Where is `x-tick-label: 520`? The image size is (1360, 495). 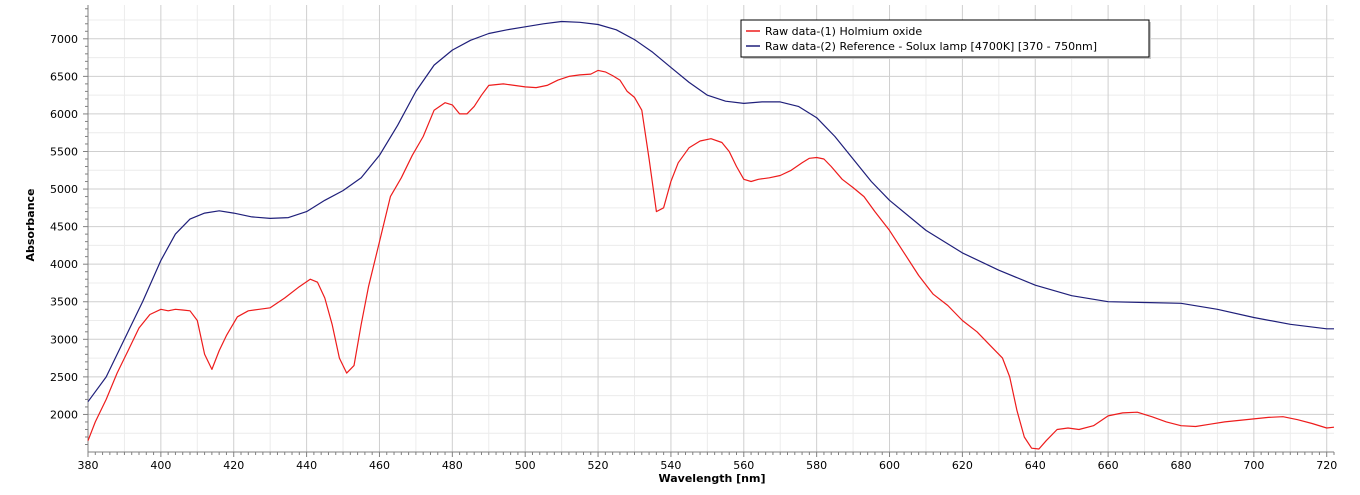
x-tick-label: 520 is located at coordinates (598, 465).